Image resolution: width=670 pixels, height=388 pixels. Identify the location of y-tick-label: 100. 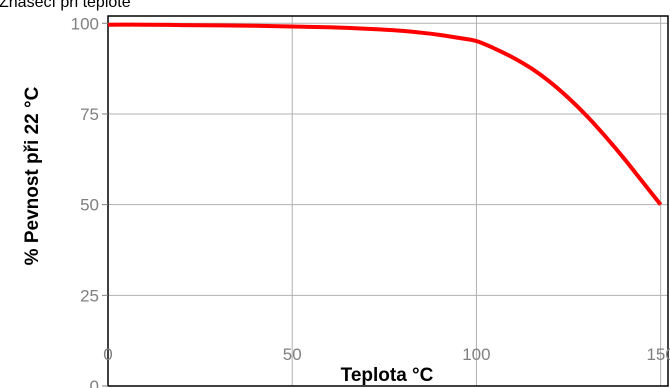
(85, 23).